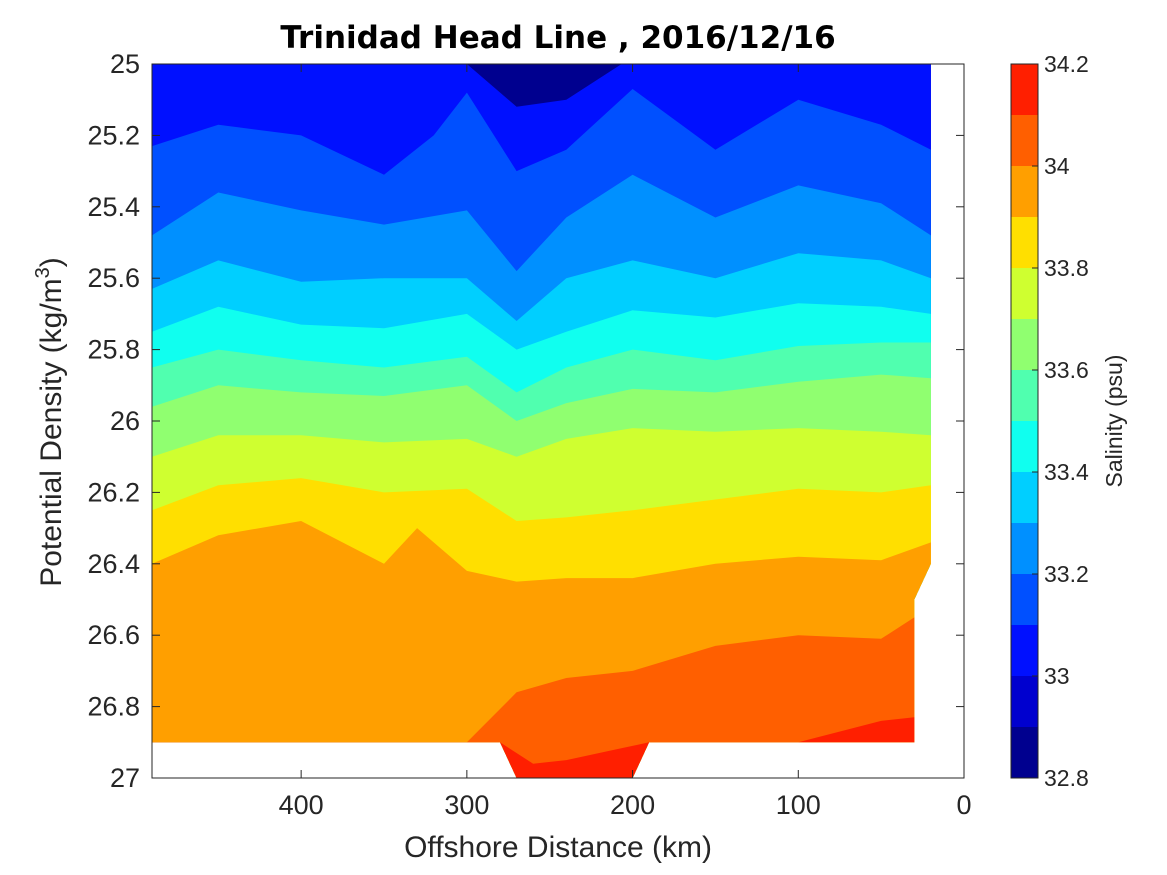 This screenshot has width=1167, height=875. What do you see at coordinates (113, 278) in the screenshot?
I see `y-tick-label: 25.6` at bounding box center [113, 278].